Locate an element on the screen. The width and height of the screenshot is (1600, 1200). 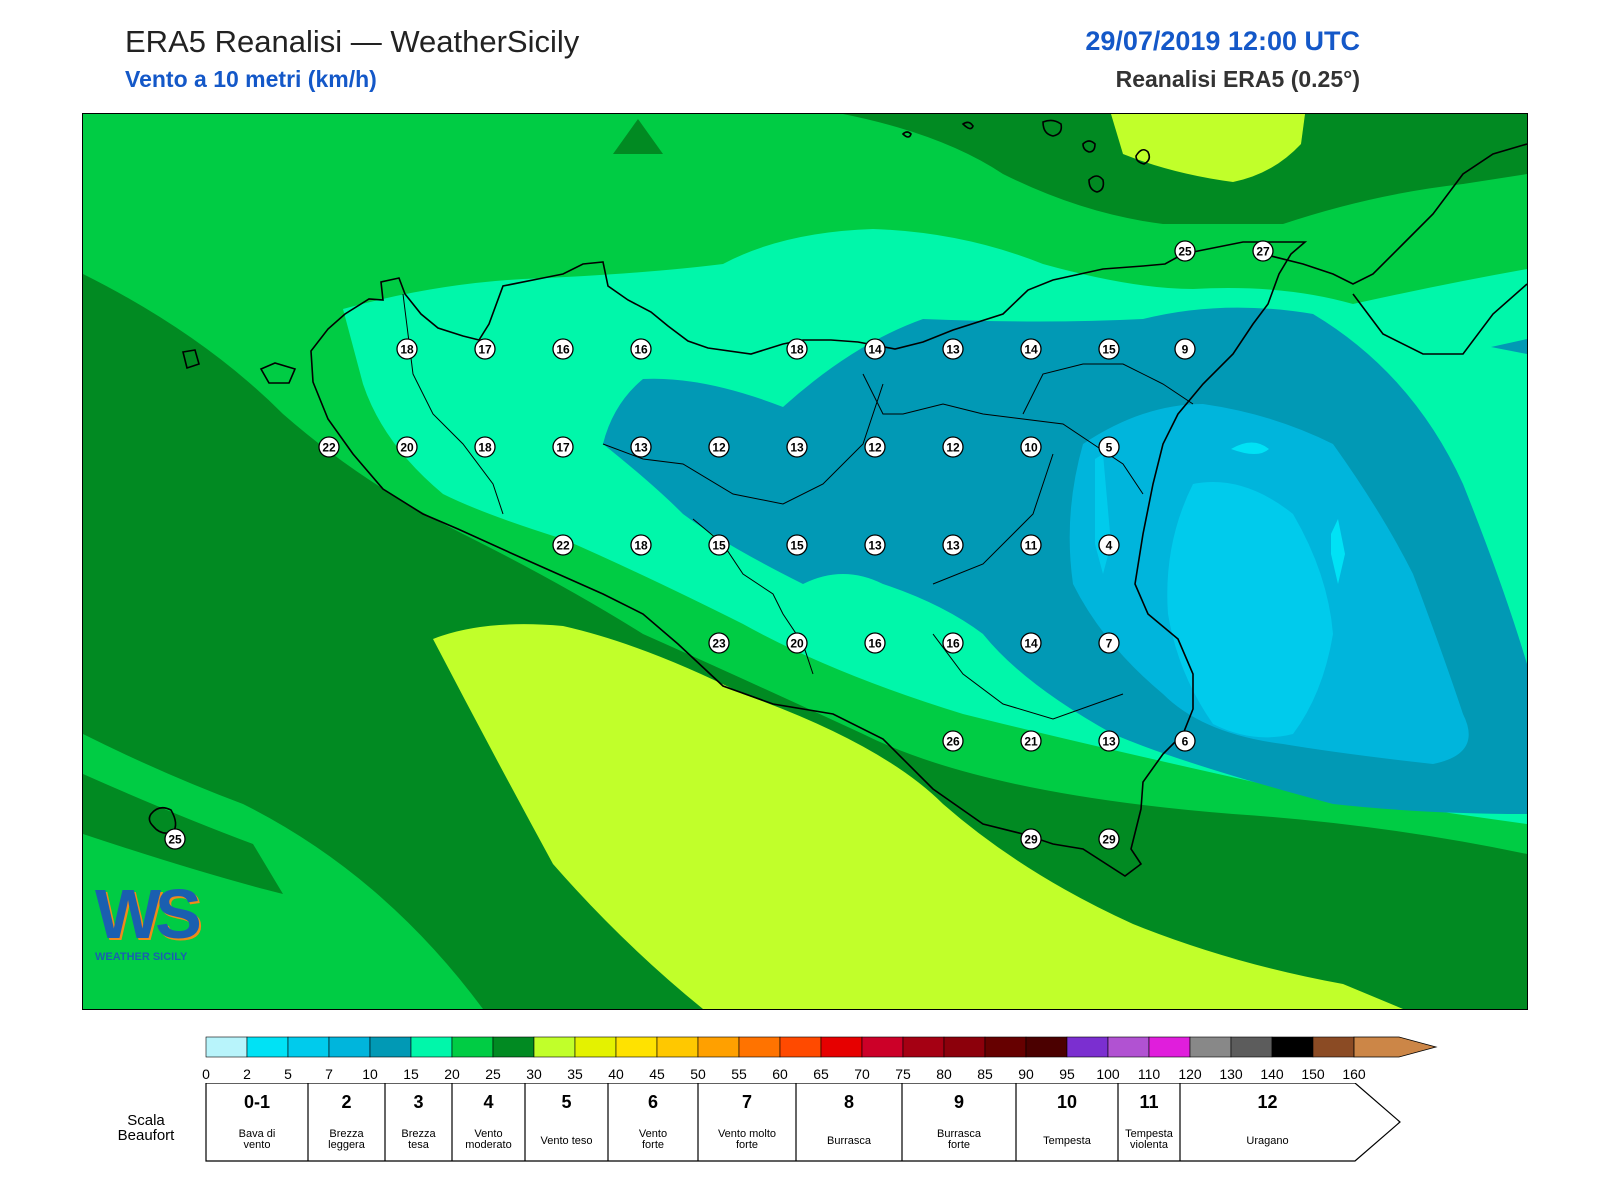
station-value: 18 is located at coordinates (407, 350).